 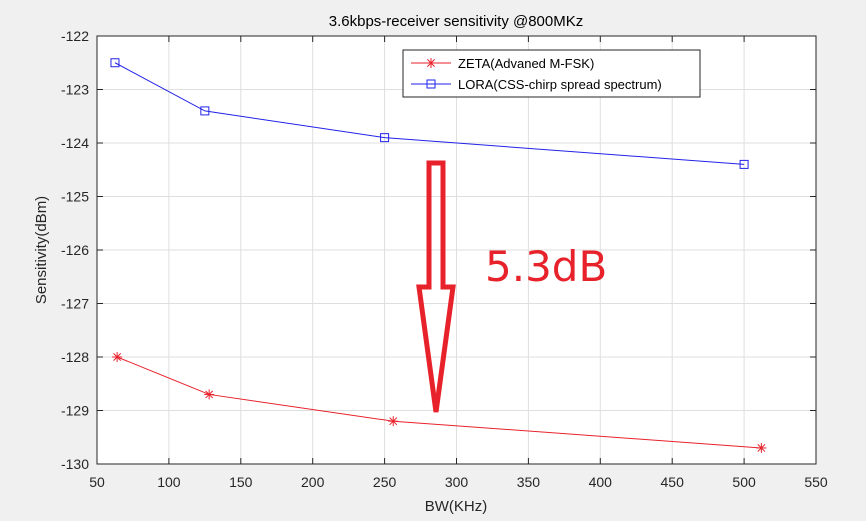 What do you see at coordinates (75, 250) in the screenshot?
I see `y-tick-label: -126` at bounding box center [75, 250].